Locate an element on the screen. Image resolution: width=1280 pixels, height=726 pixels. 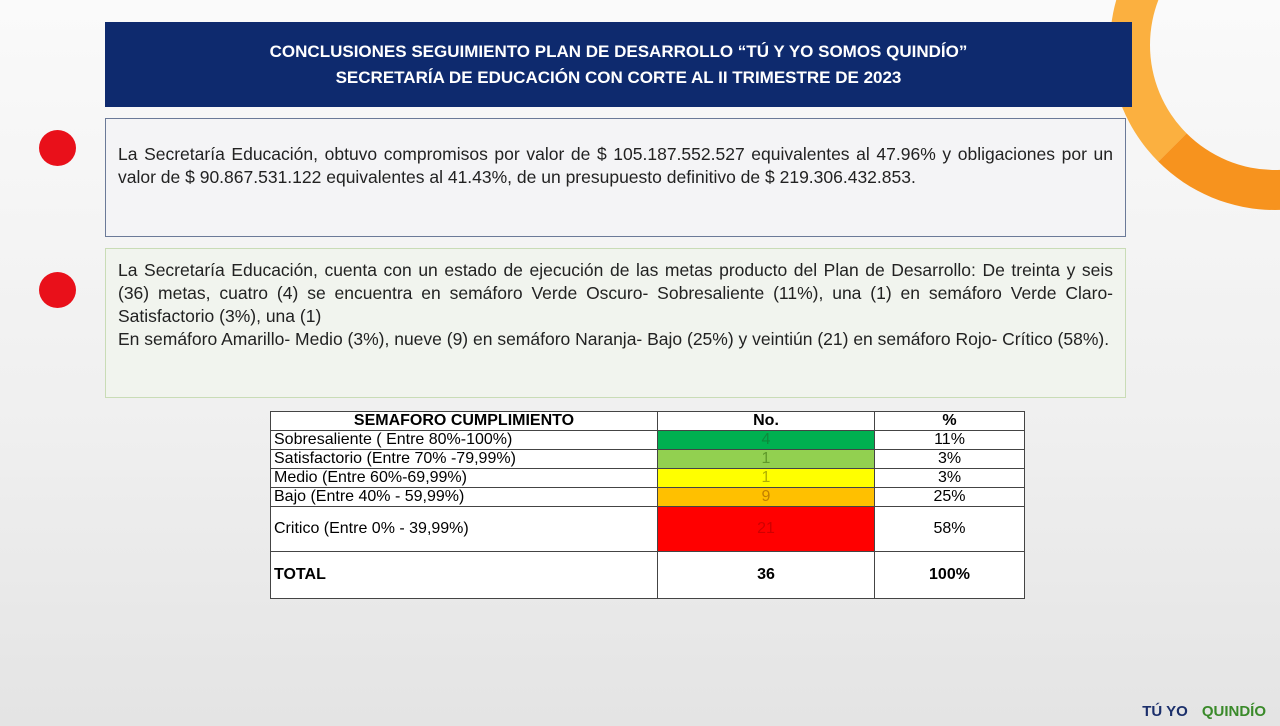
header-cell: SEMAFORO CUMPLIMIENTO is located at coordinates (464, 421).